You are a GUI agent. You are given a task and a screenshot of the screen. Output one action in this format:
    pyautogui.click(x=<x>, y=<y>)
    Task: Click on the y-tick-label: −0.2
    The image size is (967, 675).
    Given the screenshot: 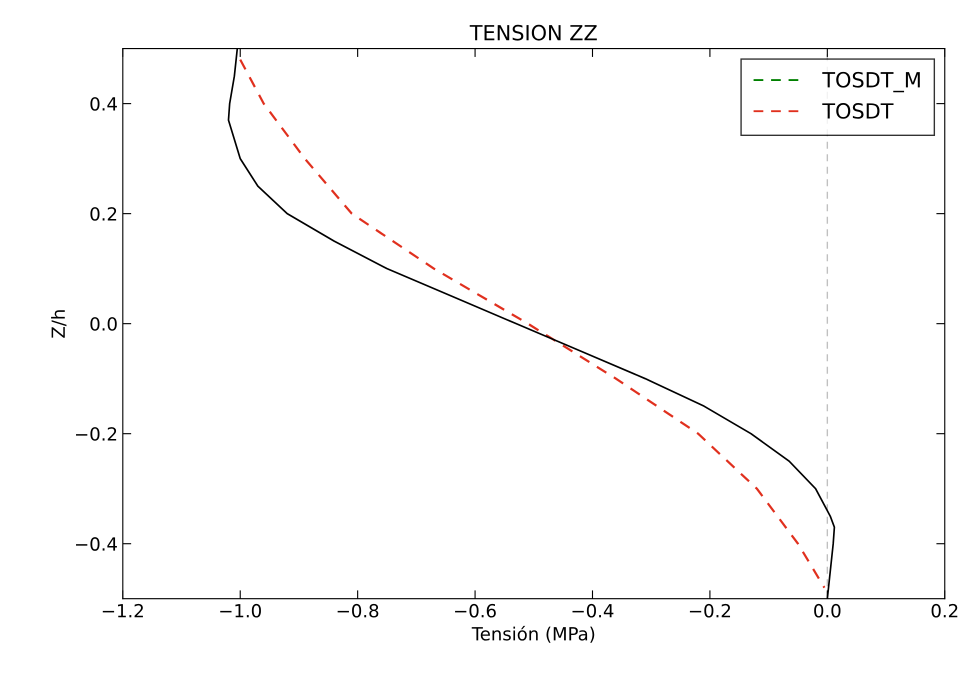 What is the action you would take?
    pyautogui.click(x=96, y=434)
    